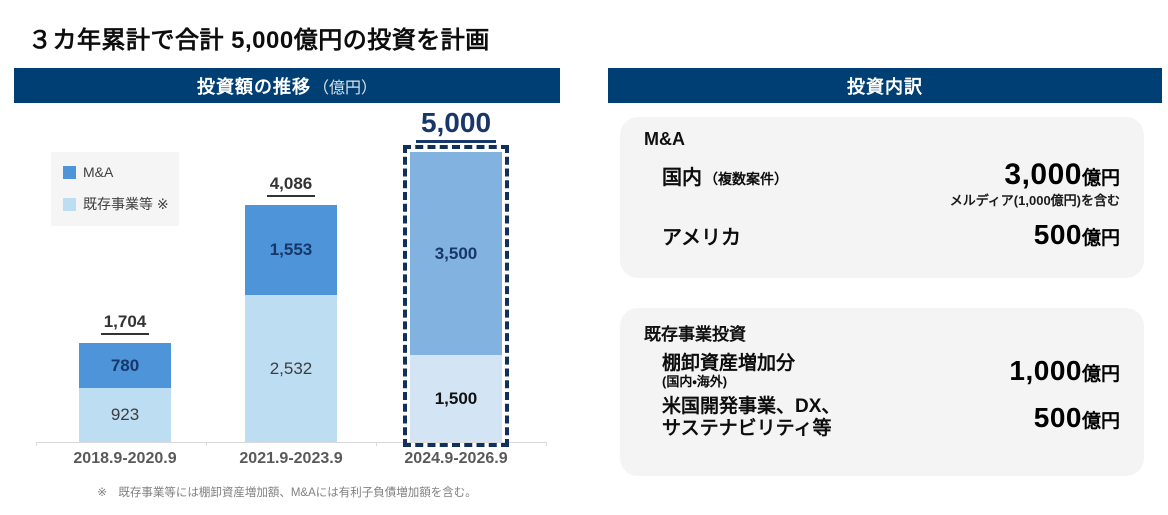  What do you see at coordinates (729, 363) in the screenshot?
I see `row-label-main: 棚卸資産増加分` at bounding box center [729, 363].